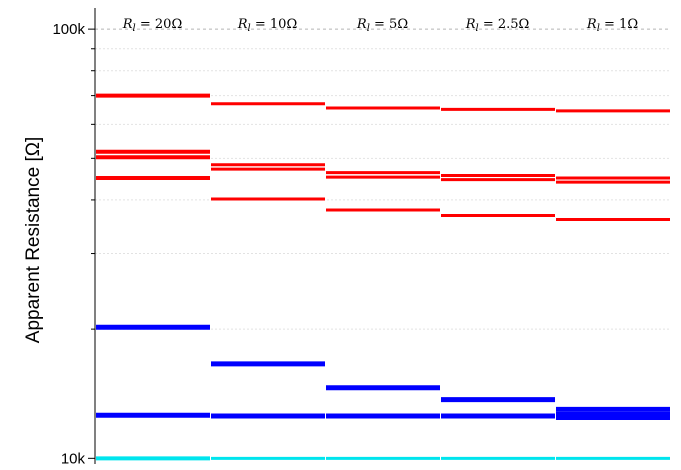 The image size is (681, 470). I want to click on column-labels: Rl = 20Ω Rl = 10Ω Rl = 5Ω Rl = 2.5Ω Rl = 1Ω, so click(380, 25).